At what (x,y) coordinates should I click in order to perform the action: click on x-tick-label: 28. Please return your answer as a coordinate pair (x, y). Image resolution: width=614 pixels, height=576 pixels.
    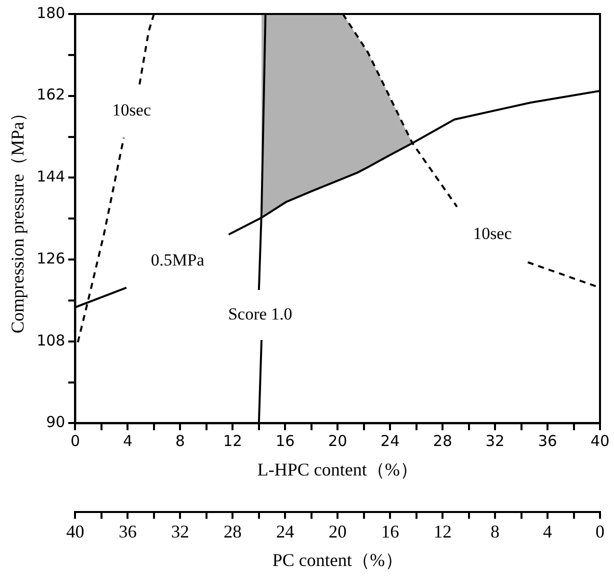
    Looking at the image, I should click on (442, 441).